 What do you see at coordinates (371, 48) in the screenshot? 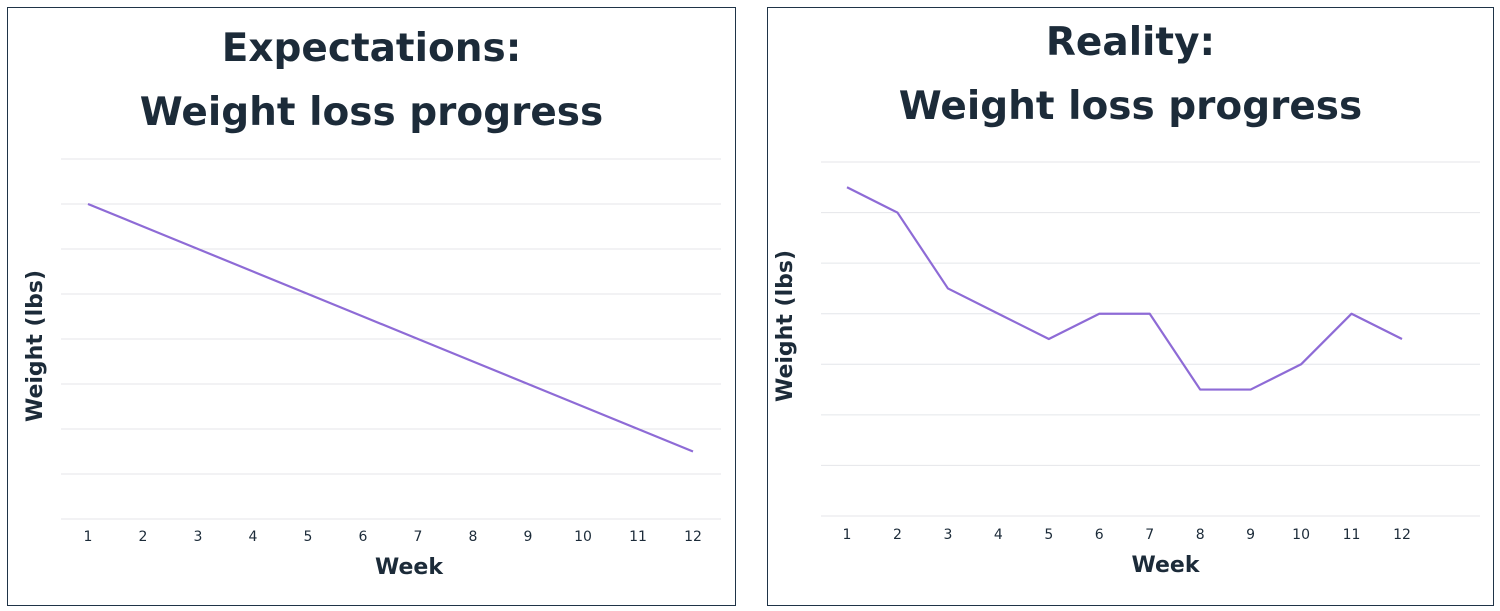
I see `chart-title-line-1: Expectations:` at bounding box center [371, 48].